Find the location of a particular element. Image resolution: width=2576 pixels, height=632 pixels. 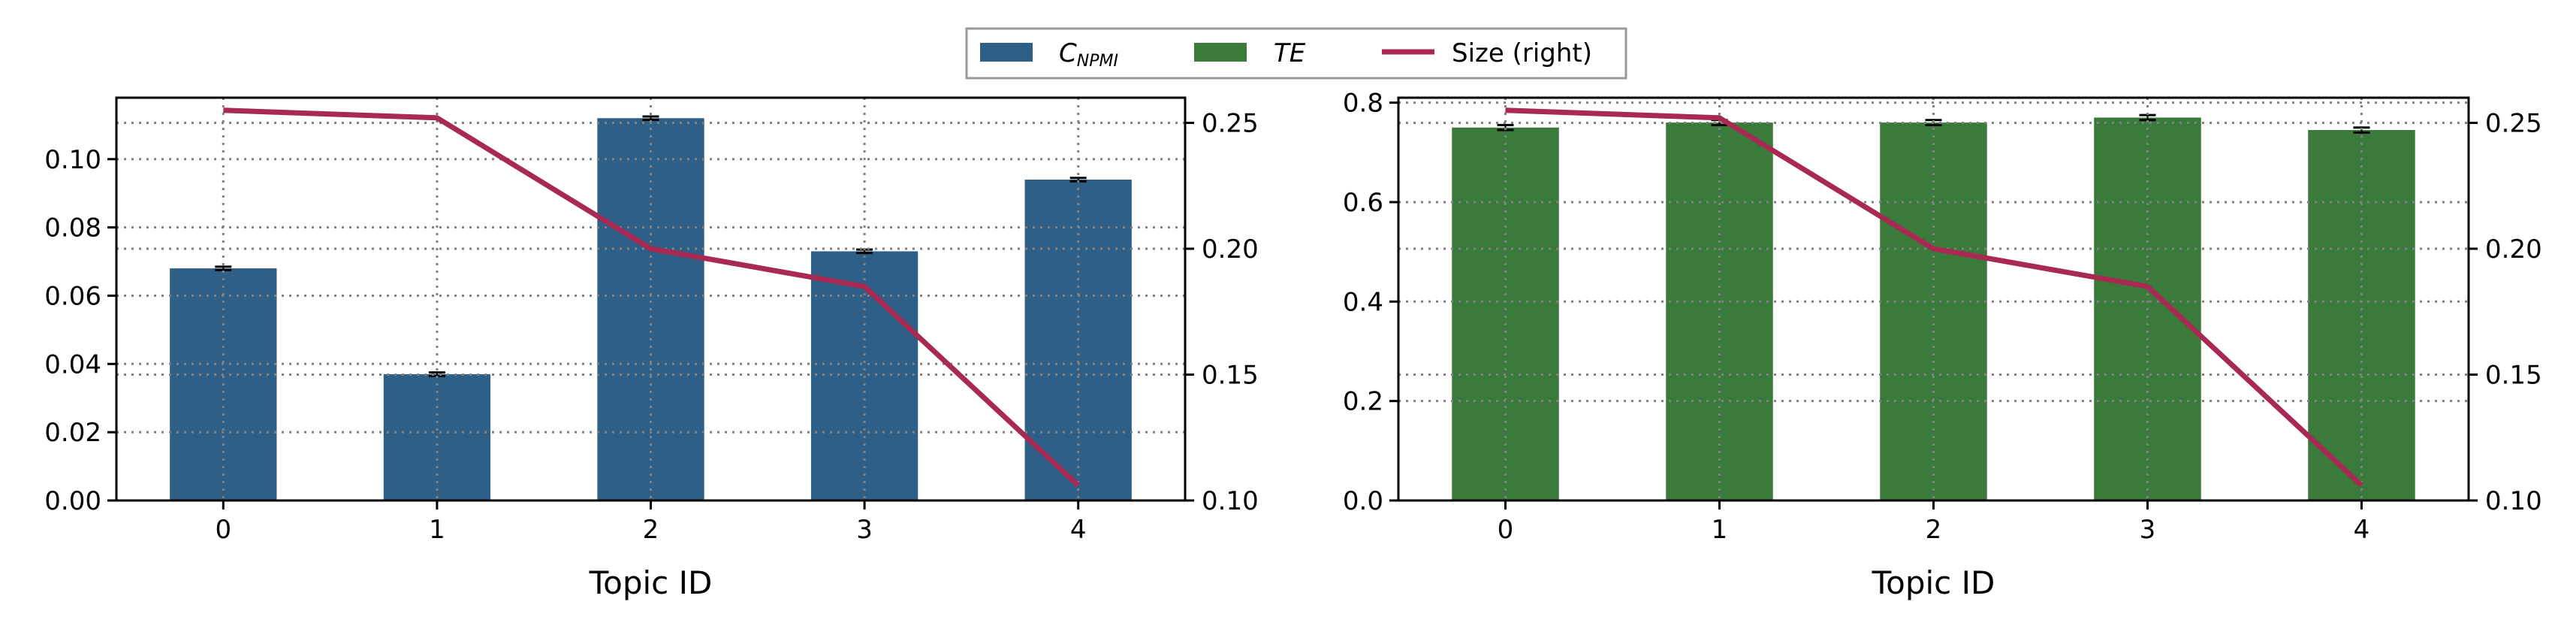

x-axis-label-cnpmi: Topic ID is located at coordinates (651, 582).